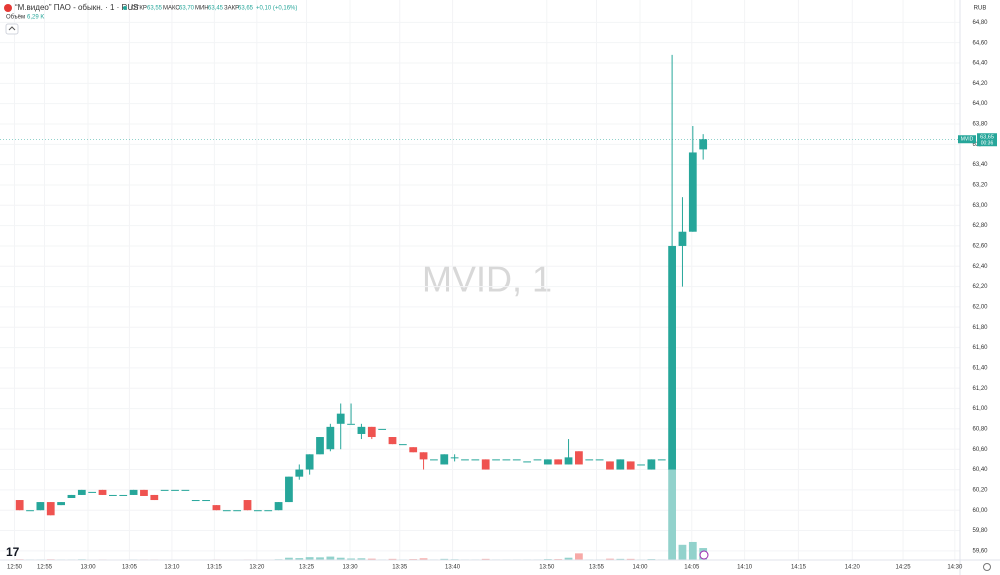 The height and width of the screenshot is (575, 1000). I want to click on open-value: 63,55, so click(155, 9).